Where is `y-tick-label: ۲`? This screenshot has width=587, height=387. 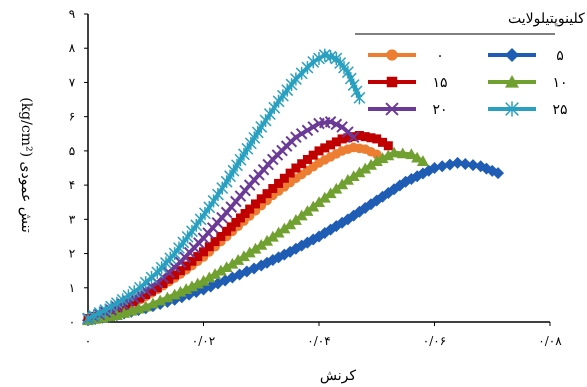
y-tick-label: ۲ is located at coordinates (72, 254).